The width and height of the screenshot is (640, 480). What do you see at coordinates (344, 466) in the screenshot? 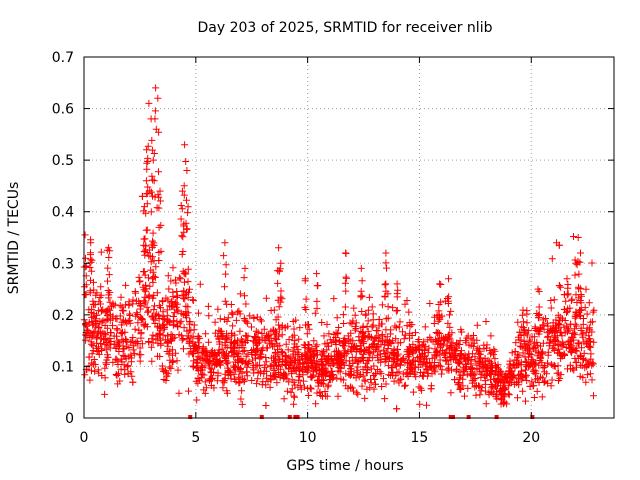
I see `x-axis-title: GPS time / hours` at bounding box center [344, 466].